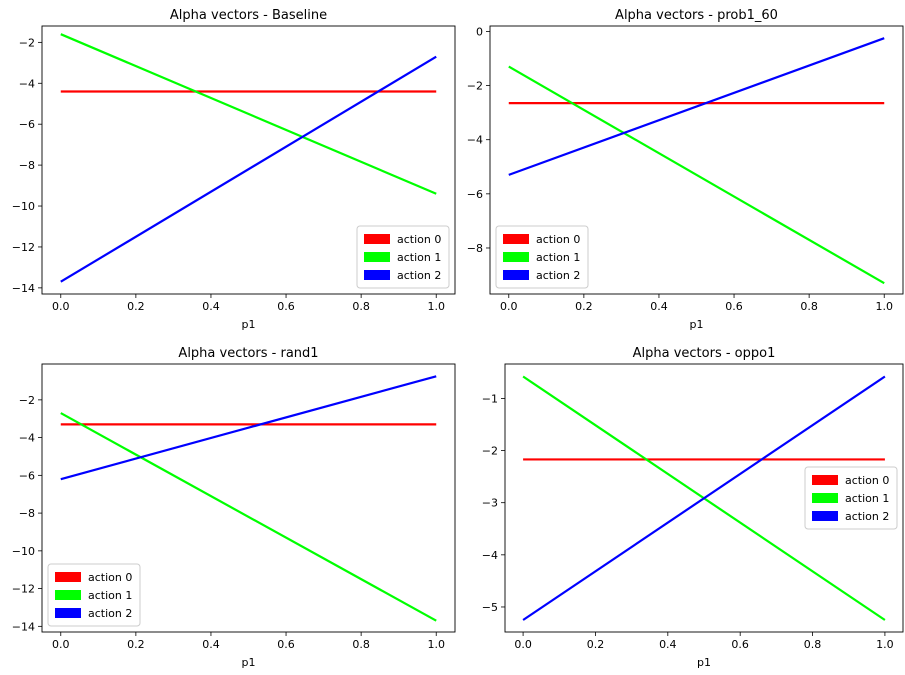 This screenshot has width=905, height=675. Describe the element at coordinates (490, 503) in the screenshot. I see `y-tick-label: −3` at that location.